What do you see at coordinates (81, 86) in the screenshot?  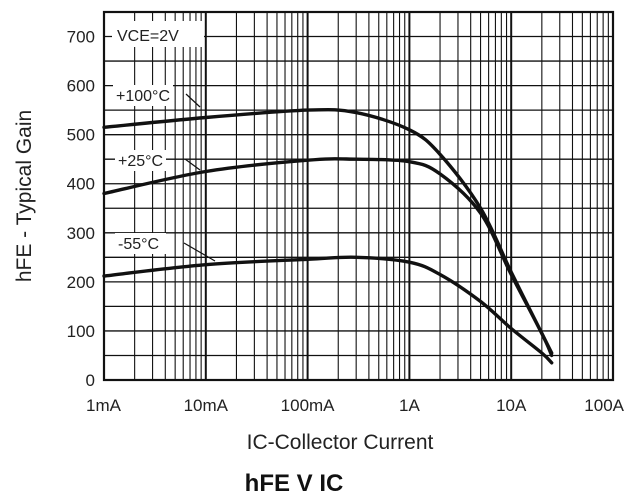 I see `y-tick-label: 600` at bounding box center [81, 86].